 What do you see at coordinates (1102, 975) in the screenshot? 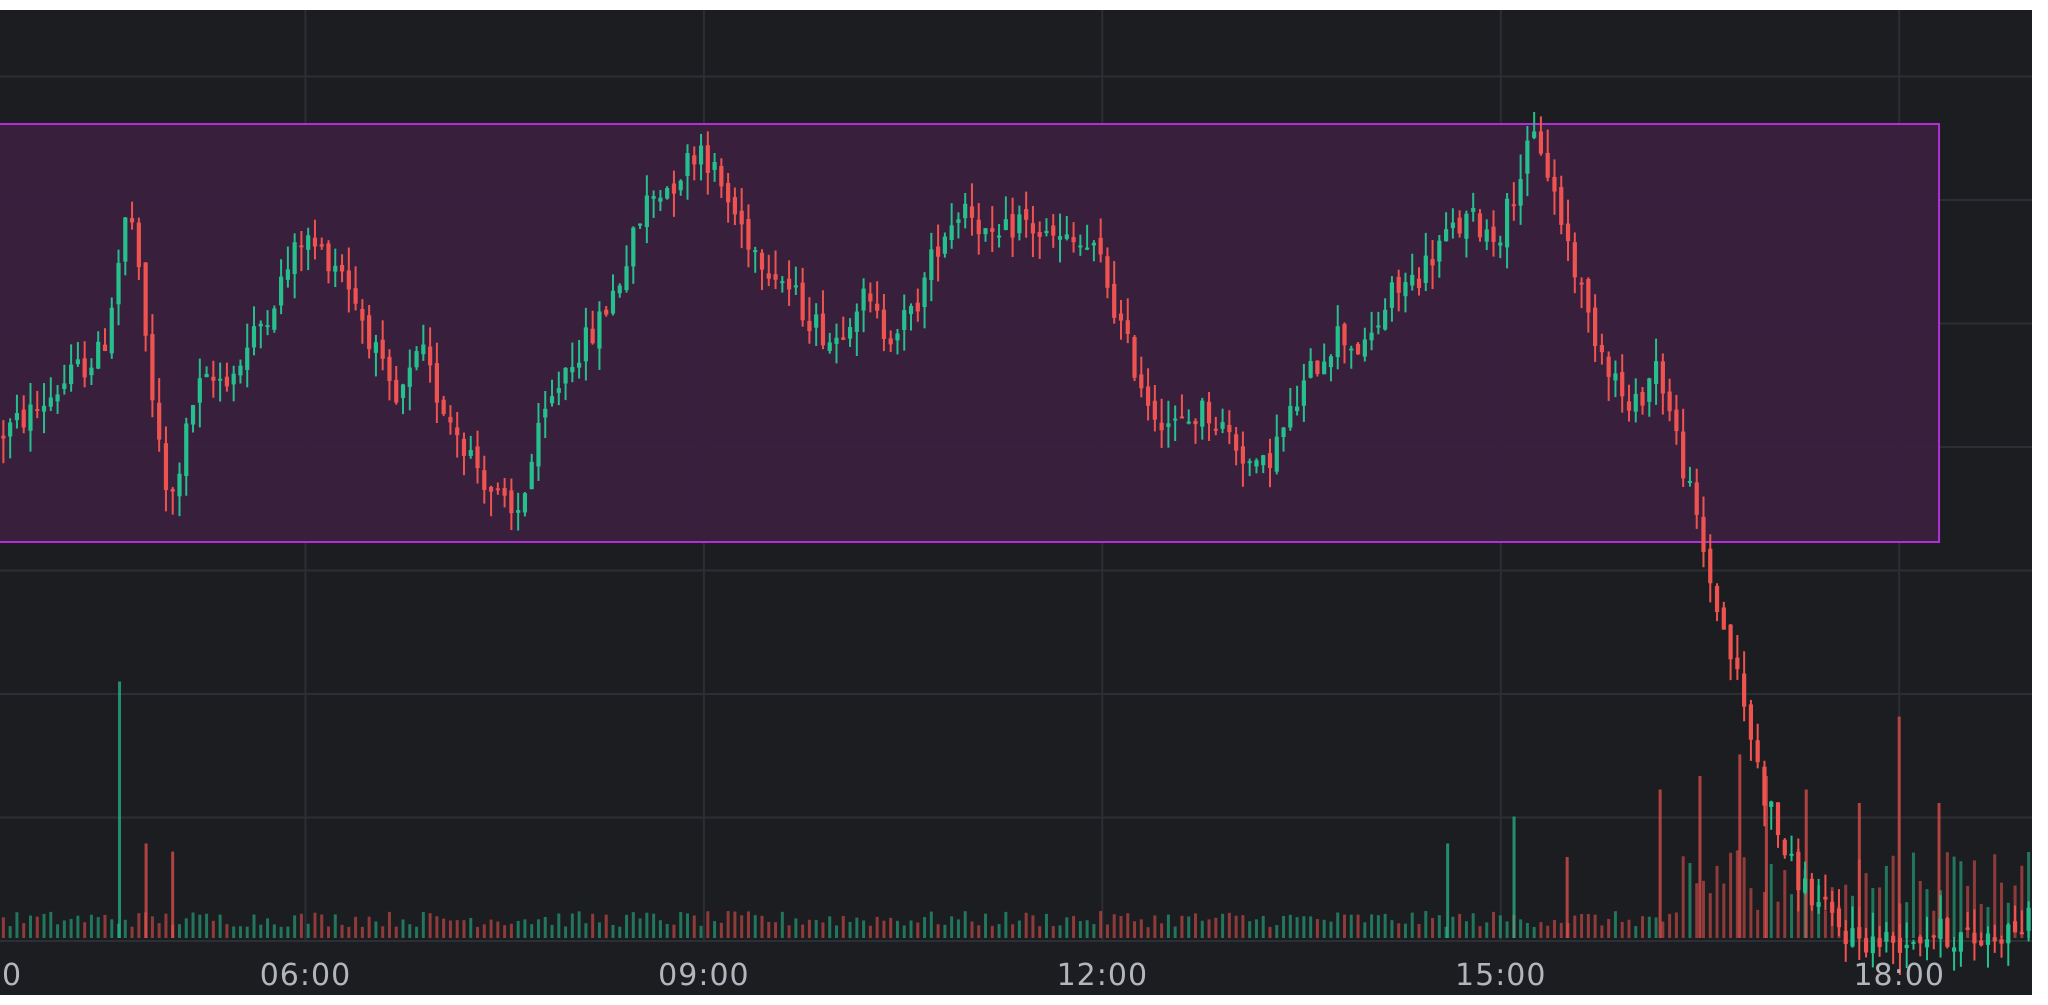
I see `x-tick-label: 12:00` at bounding box center [1102, 975].